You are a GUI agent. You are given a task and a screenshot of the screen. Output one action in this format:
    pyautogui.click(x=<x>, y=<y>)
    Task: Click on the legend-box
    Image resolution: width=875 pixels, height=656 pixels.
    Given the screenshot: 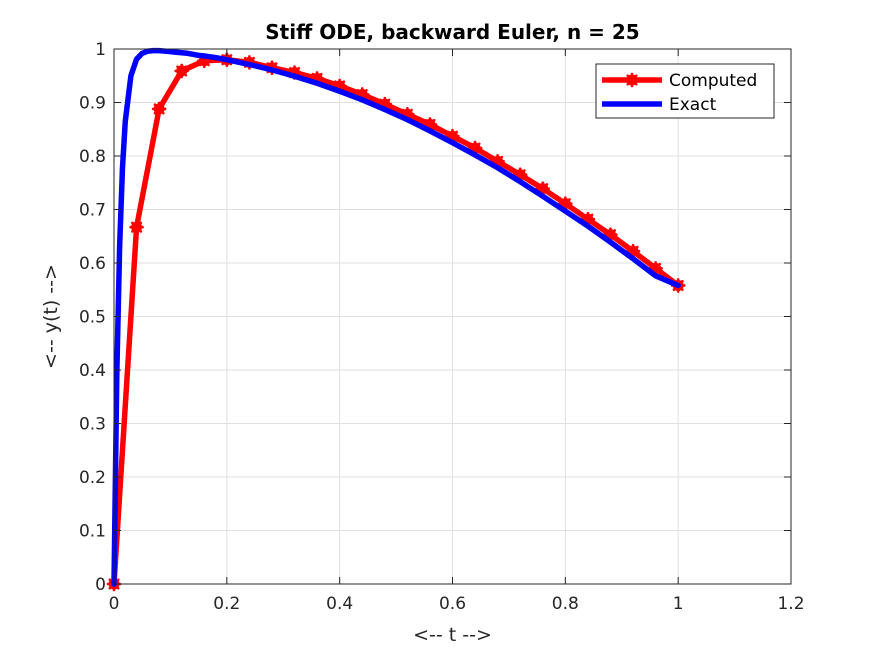 What is the action you would take?
    pyautogui.click(x=685, y=91)
    